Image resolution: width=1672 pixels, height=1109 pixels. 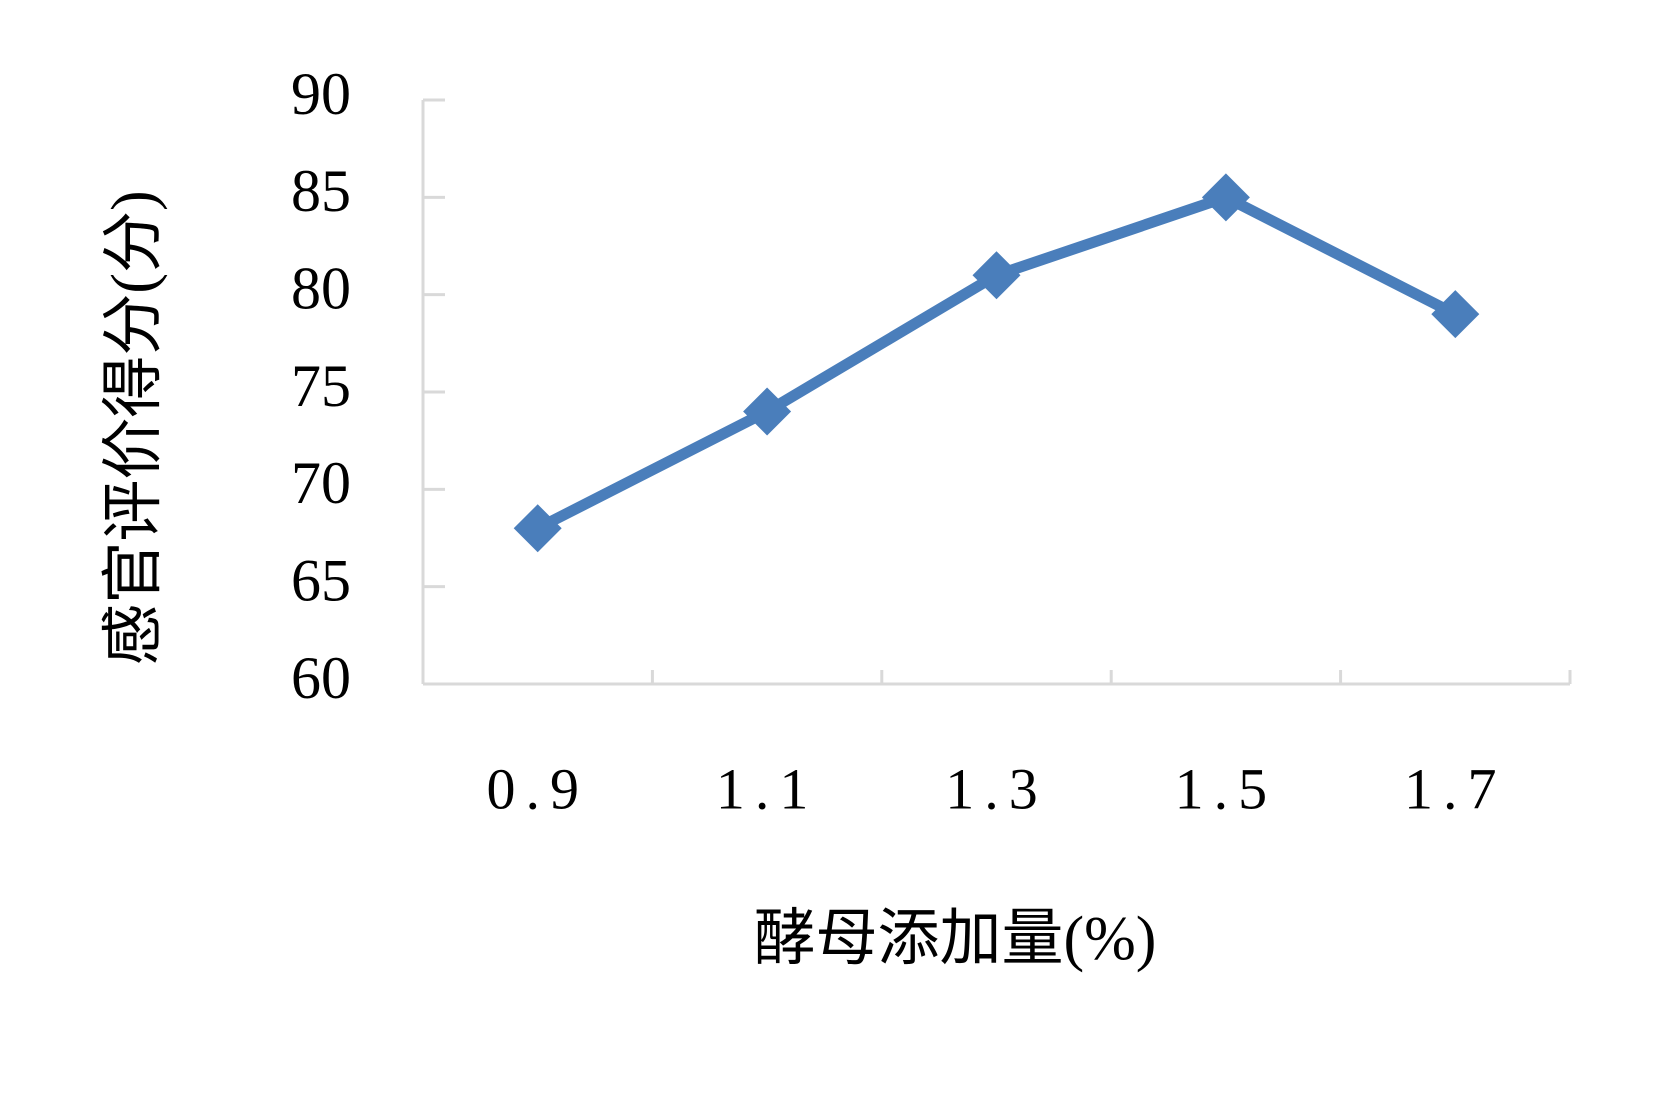 I want to click on y-tick-label: 85, so click(x=321, y=191).